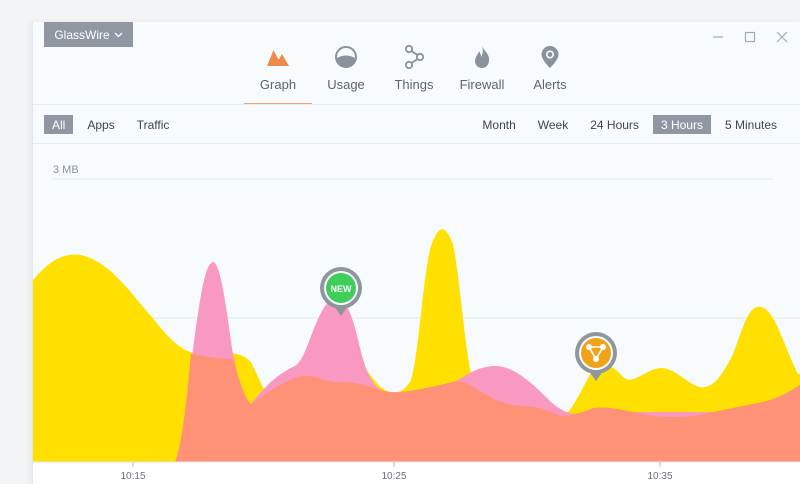 The image size is (800, 484). I want to click on alerts-icon, so click(550, 57).